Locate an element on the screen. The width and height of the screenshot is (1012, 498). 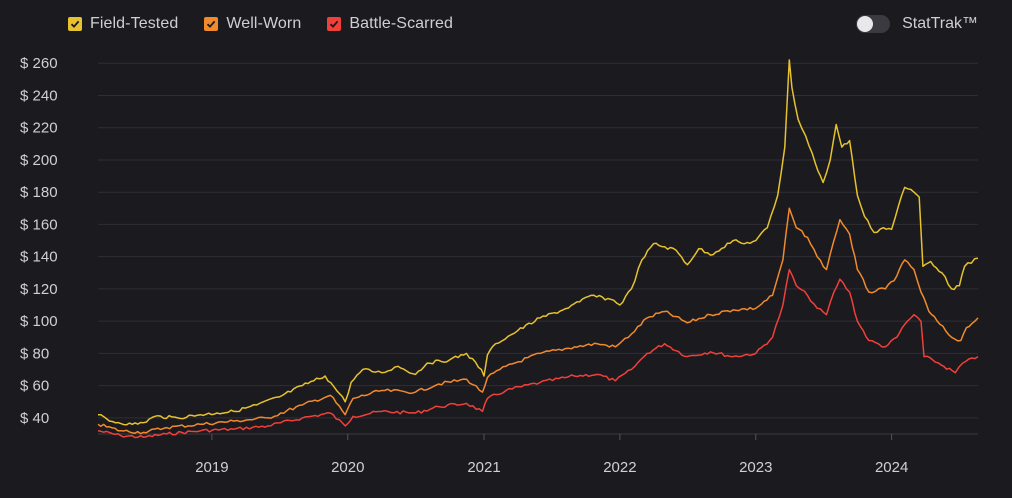
legend-label: Well-Worn is located at coordinates (264, 23).